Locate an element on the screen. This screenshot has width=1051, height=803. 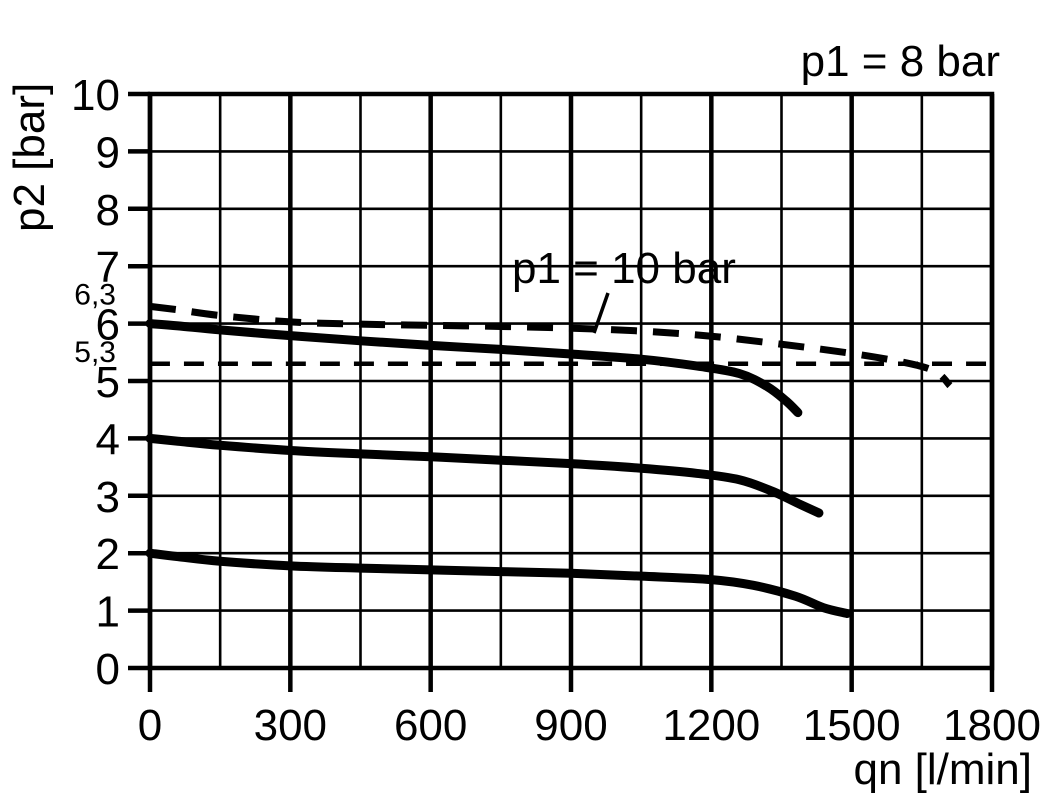
y-tick-label: 4 is located at coordinates (108, 439).